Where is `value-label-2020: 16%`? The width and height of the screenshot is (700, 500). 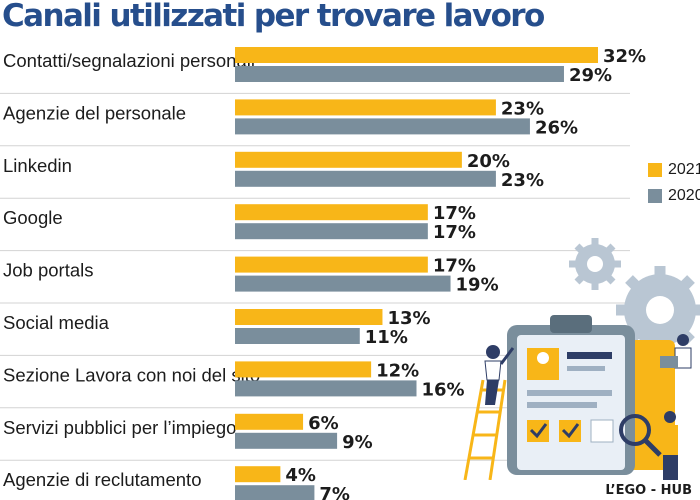 value-label-2020: 16% is located at coordinates (443, 389).